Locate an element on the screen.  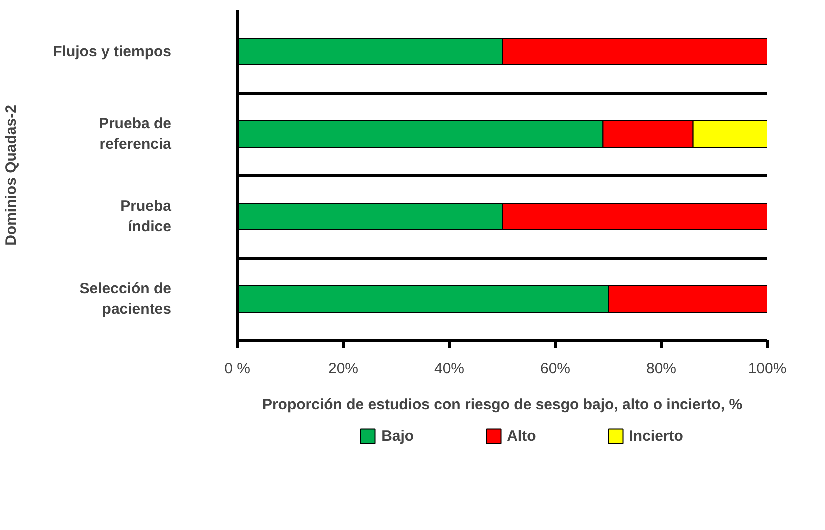
legend-label: Incierto is located at coordinates (656, 436).